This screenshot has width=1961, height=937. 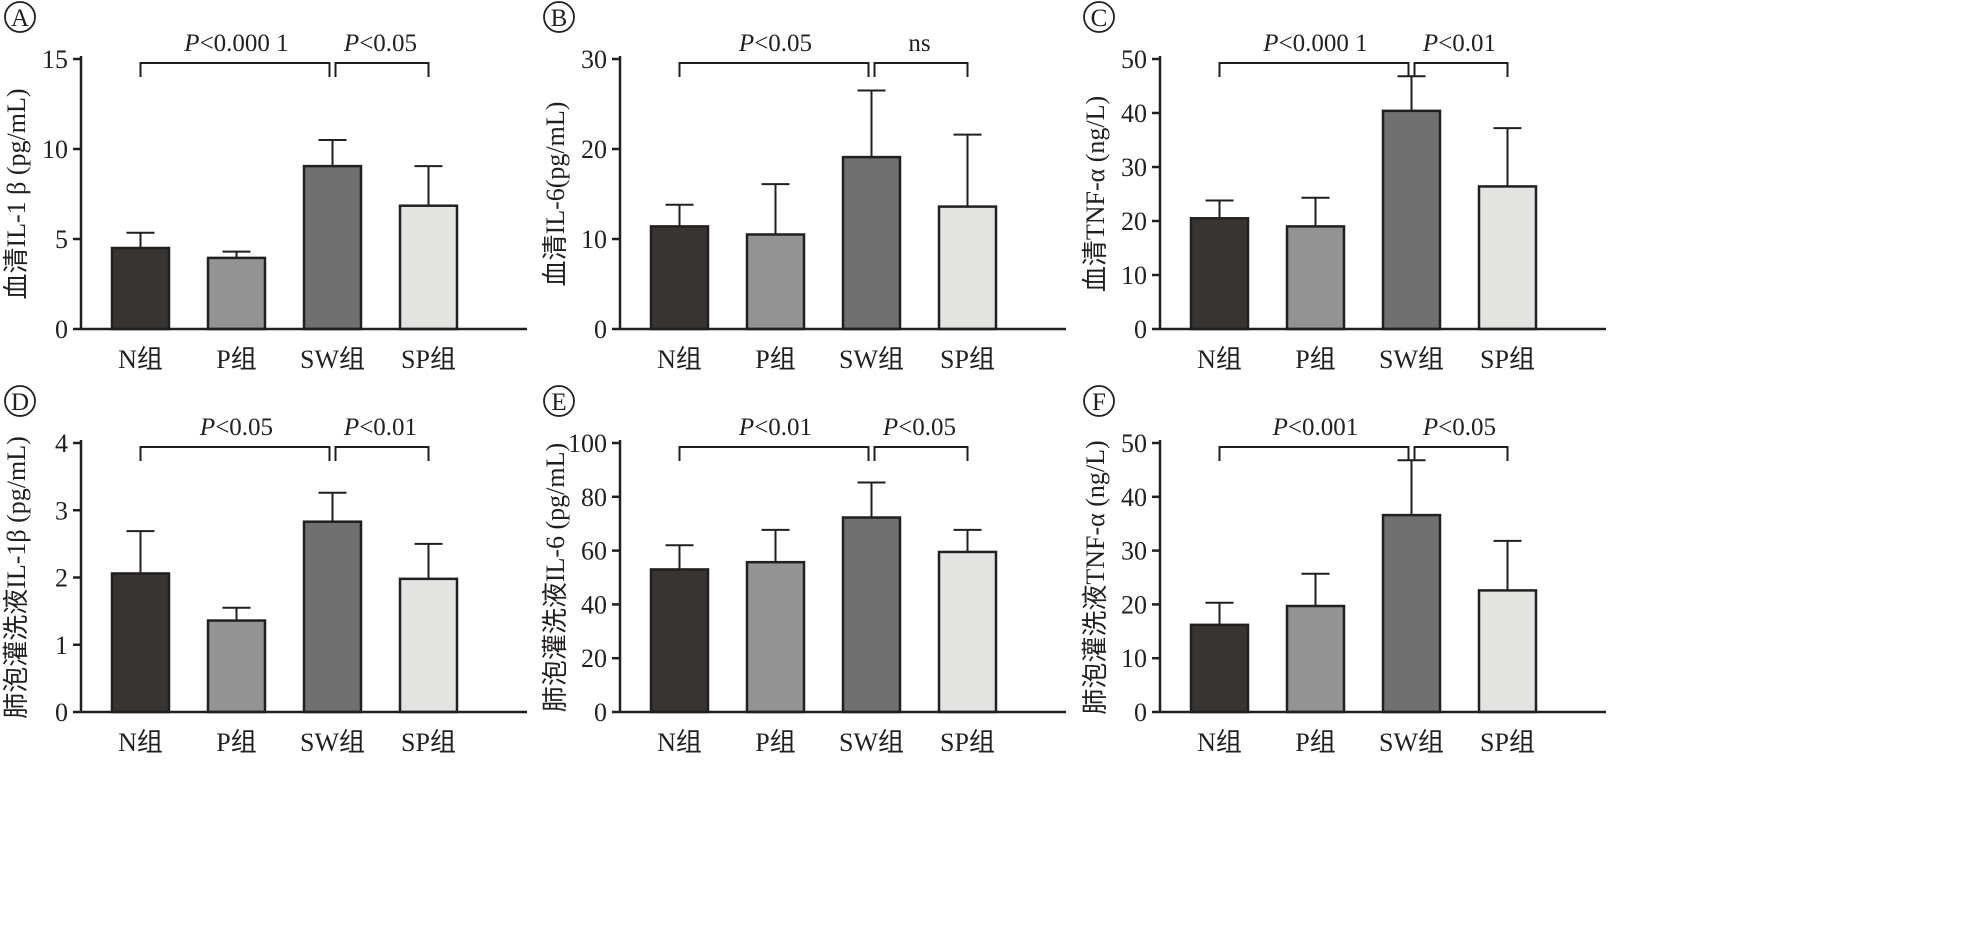 What do you see at coordinates (61, 239) in the screenshot?
I see `y-tick-label: 5` at bounding box center [61, 239].